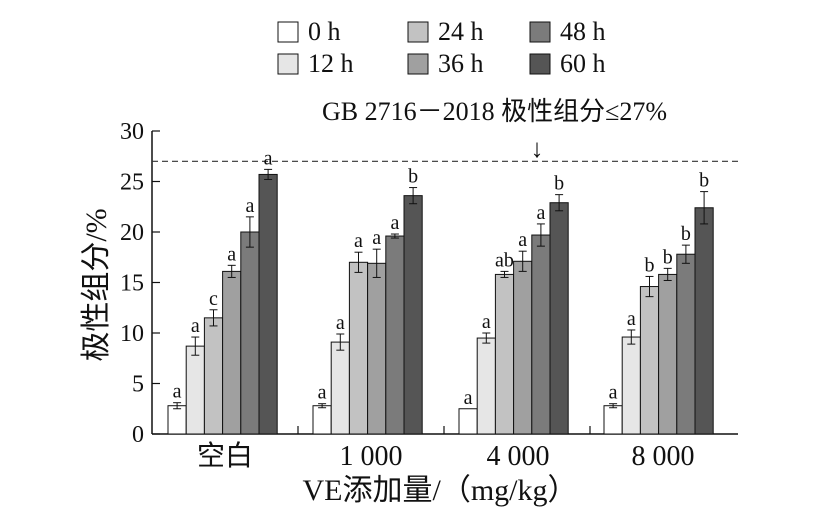 The width and height of the screenshot is (817, 522). What do you see at coordinates (441, 47) in the screenshot?
I see `chart-legend: 0 h 12 h 24 h 36 h 48 h 60 h` at bounding box center [441, 47].